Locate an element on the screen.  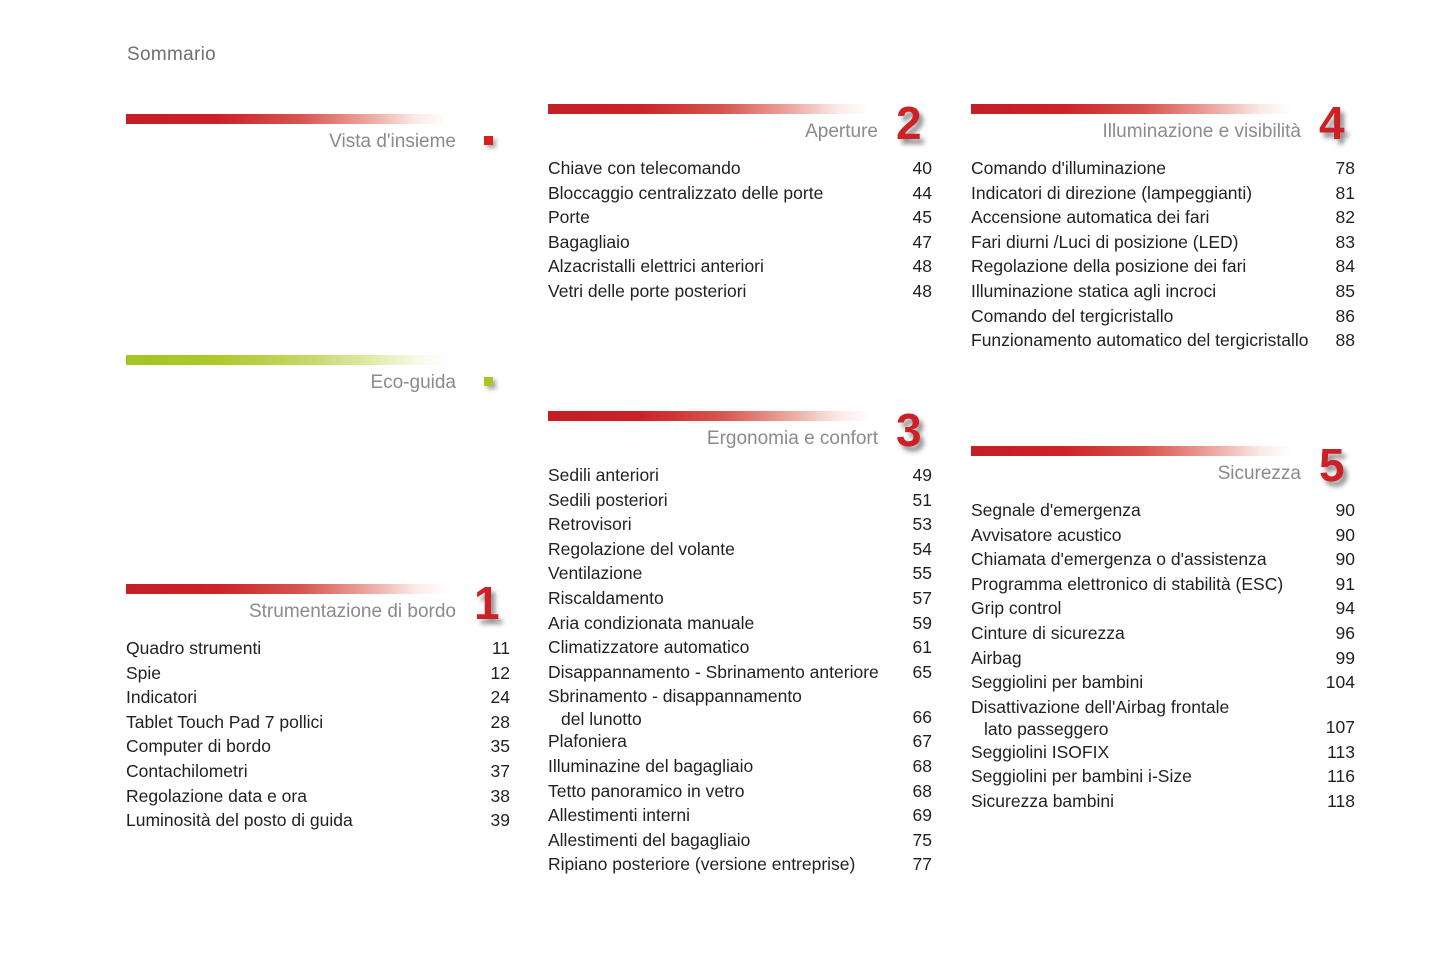
toc-item: Indicatori 24 is located at coordinates (318, 697).